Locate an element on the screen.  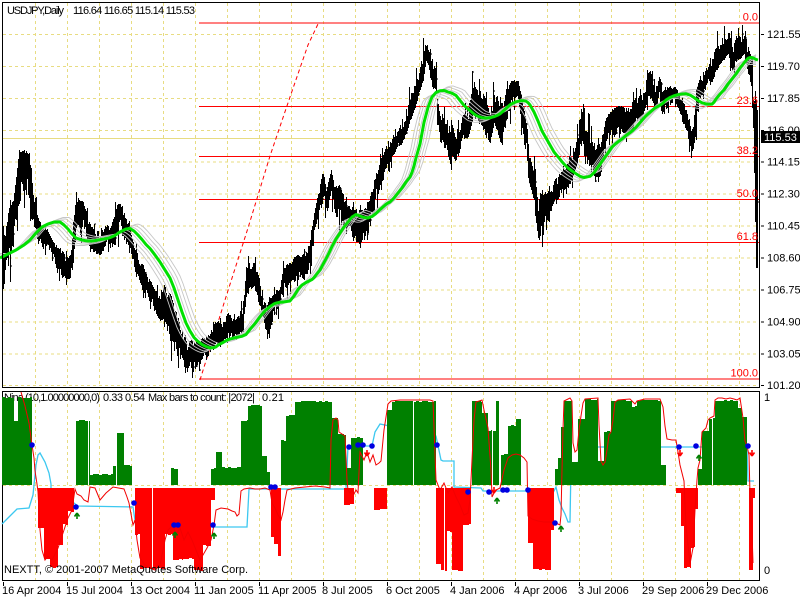
svg-text: 115.53 is located at coordinates (780, 138).